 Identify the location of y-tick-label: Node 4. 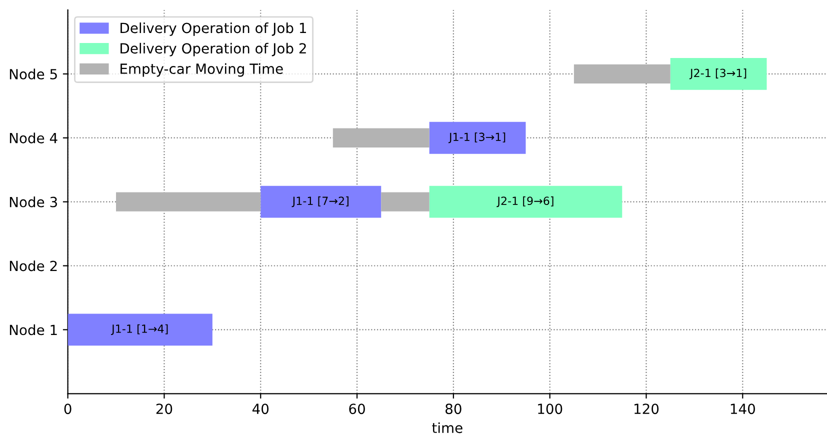
(34, 138).